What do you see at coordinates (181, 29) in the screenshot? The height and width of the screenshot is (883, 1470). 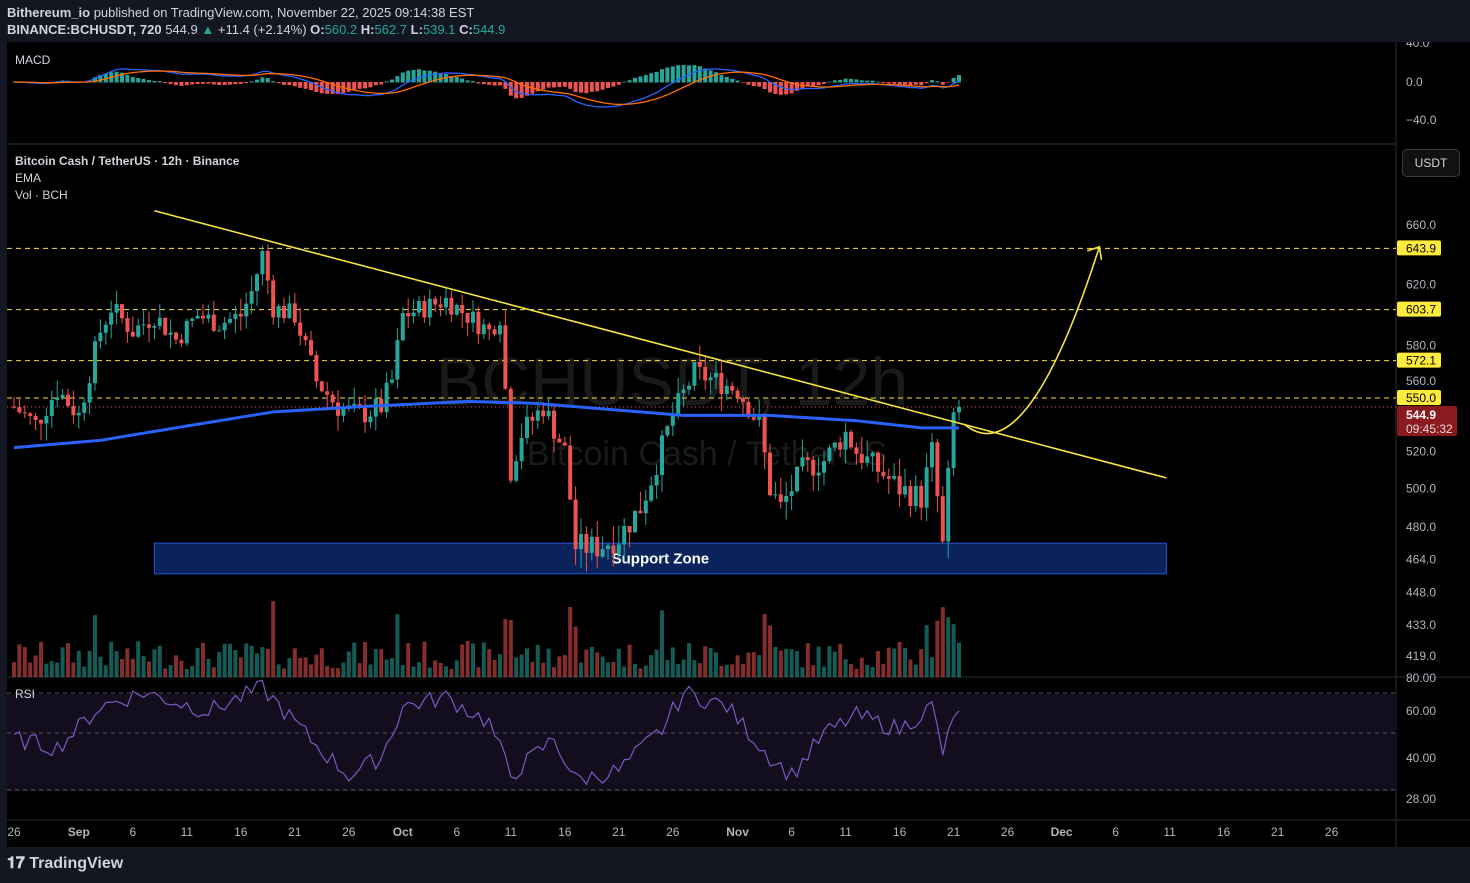 I see `last-price: 544.9` at bounding box center [181, 29].